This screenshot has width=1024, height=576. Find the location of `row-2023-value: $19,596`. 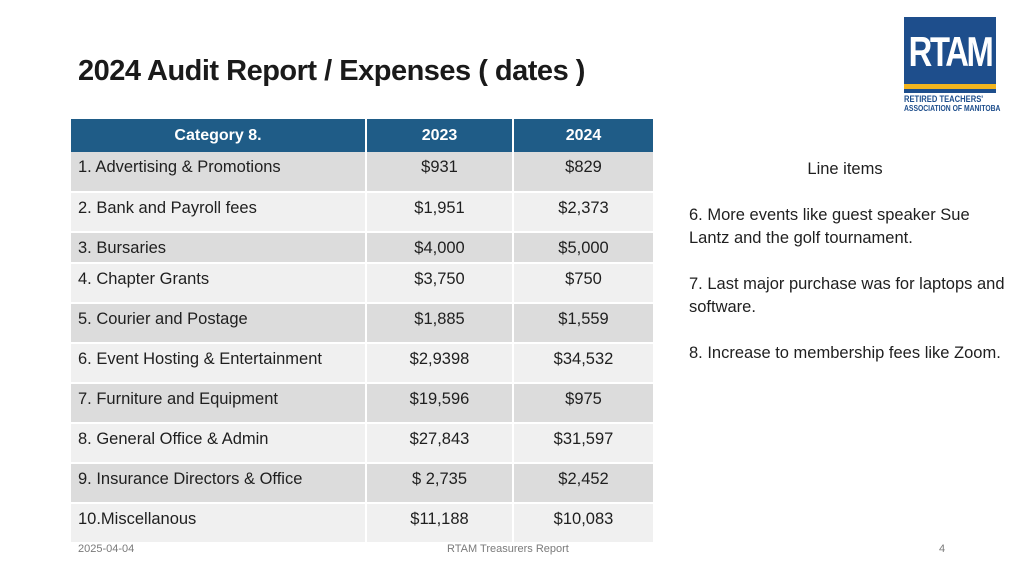

row-2023-value: $19,596 is located at coordinates (440, 403).